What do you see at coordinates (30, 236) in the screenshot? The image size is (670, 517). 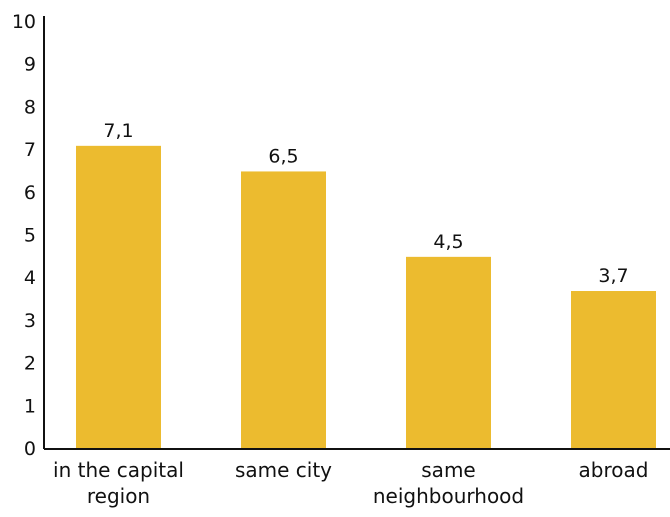 I see `y-tick-label: 5` at bounding box center [30, 236].